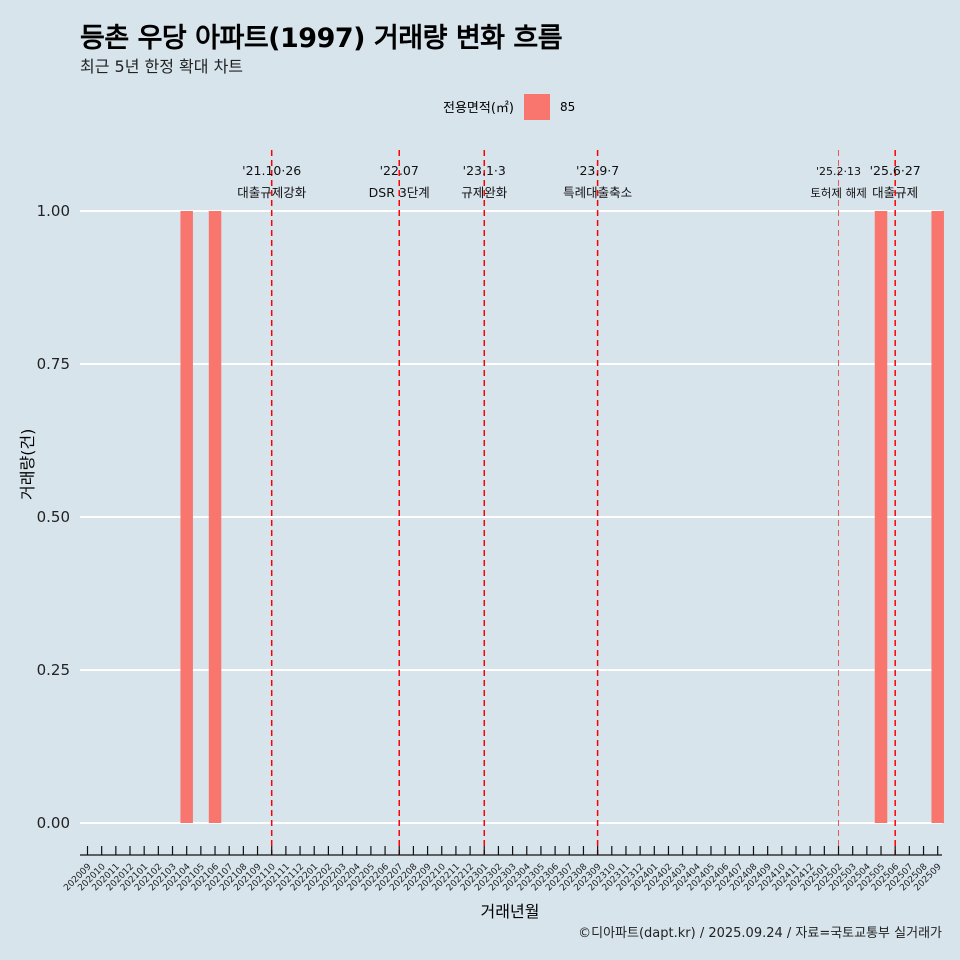 The image size is (960, 960). What do you see at coordinates (272, 192) in the screenshot?
I see `policy-label: 대출규제강화` at bounding box center [272, 192].